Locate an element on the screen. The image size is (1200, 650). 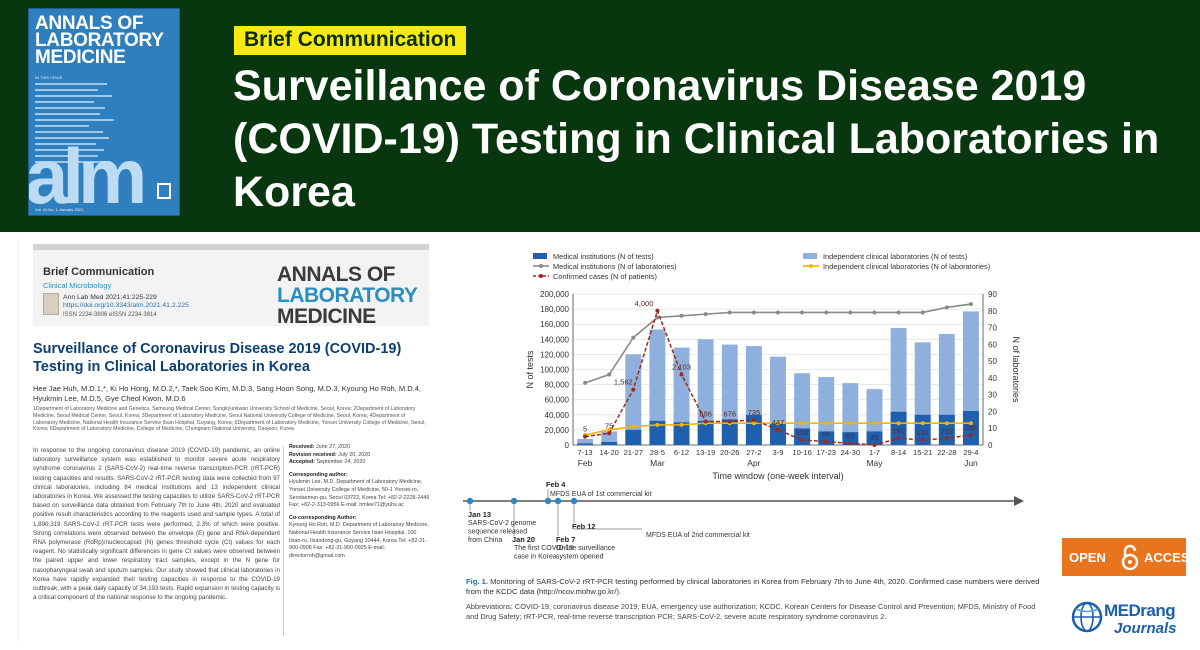
x-tick-label: 3-9 is located at coordinates (778, 452).